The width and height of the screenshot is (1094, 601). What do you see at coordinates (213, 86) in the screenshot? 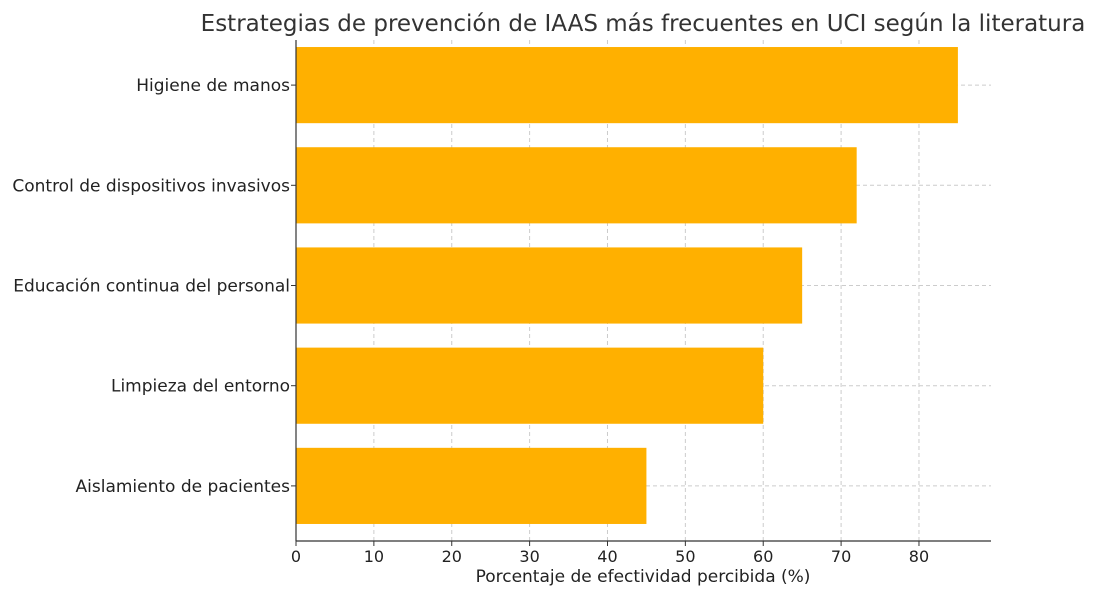
I see `y-tick-label: Higiene de manos` at bounding box center [213, 86].